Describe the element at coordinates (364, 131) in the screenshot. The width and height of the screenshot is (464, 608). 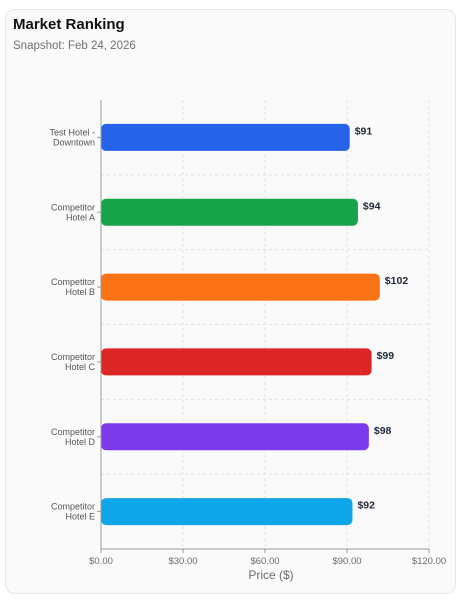
I see `bar-value-label: $91` at that location.